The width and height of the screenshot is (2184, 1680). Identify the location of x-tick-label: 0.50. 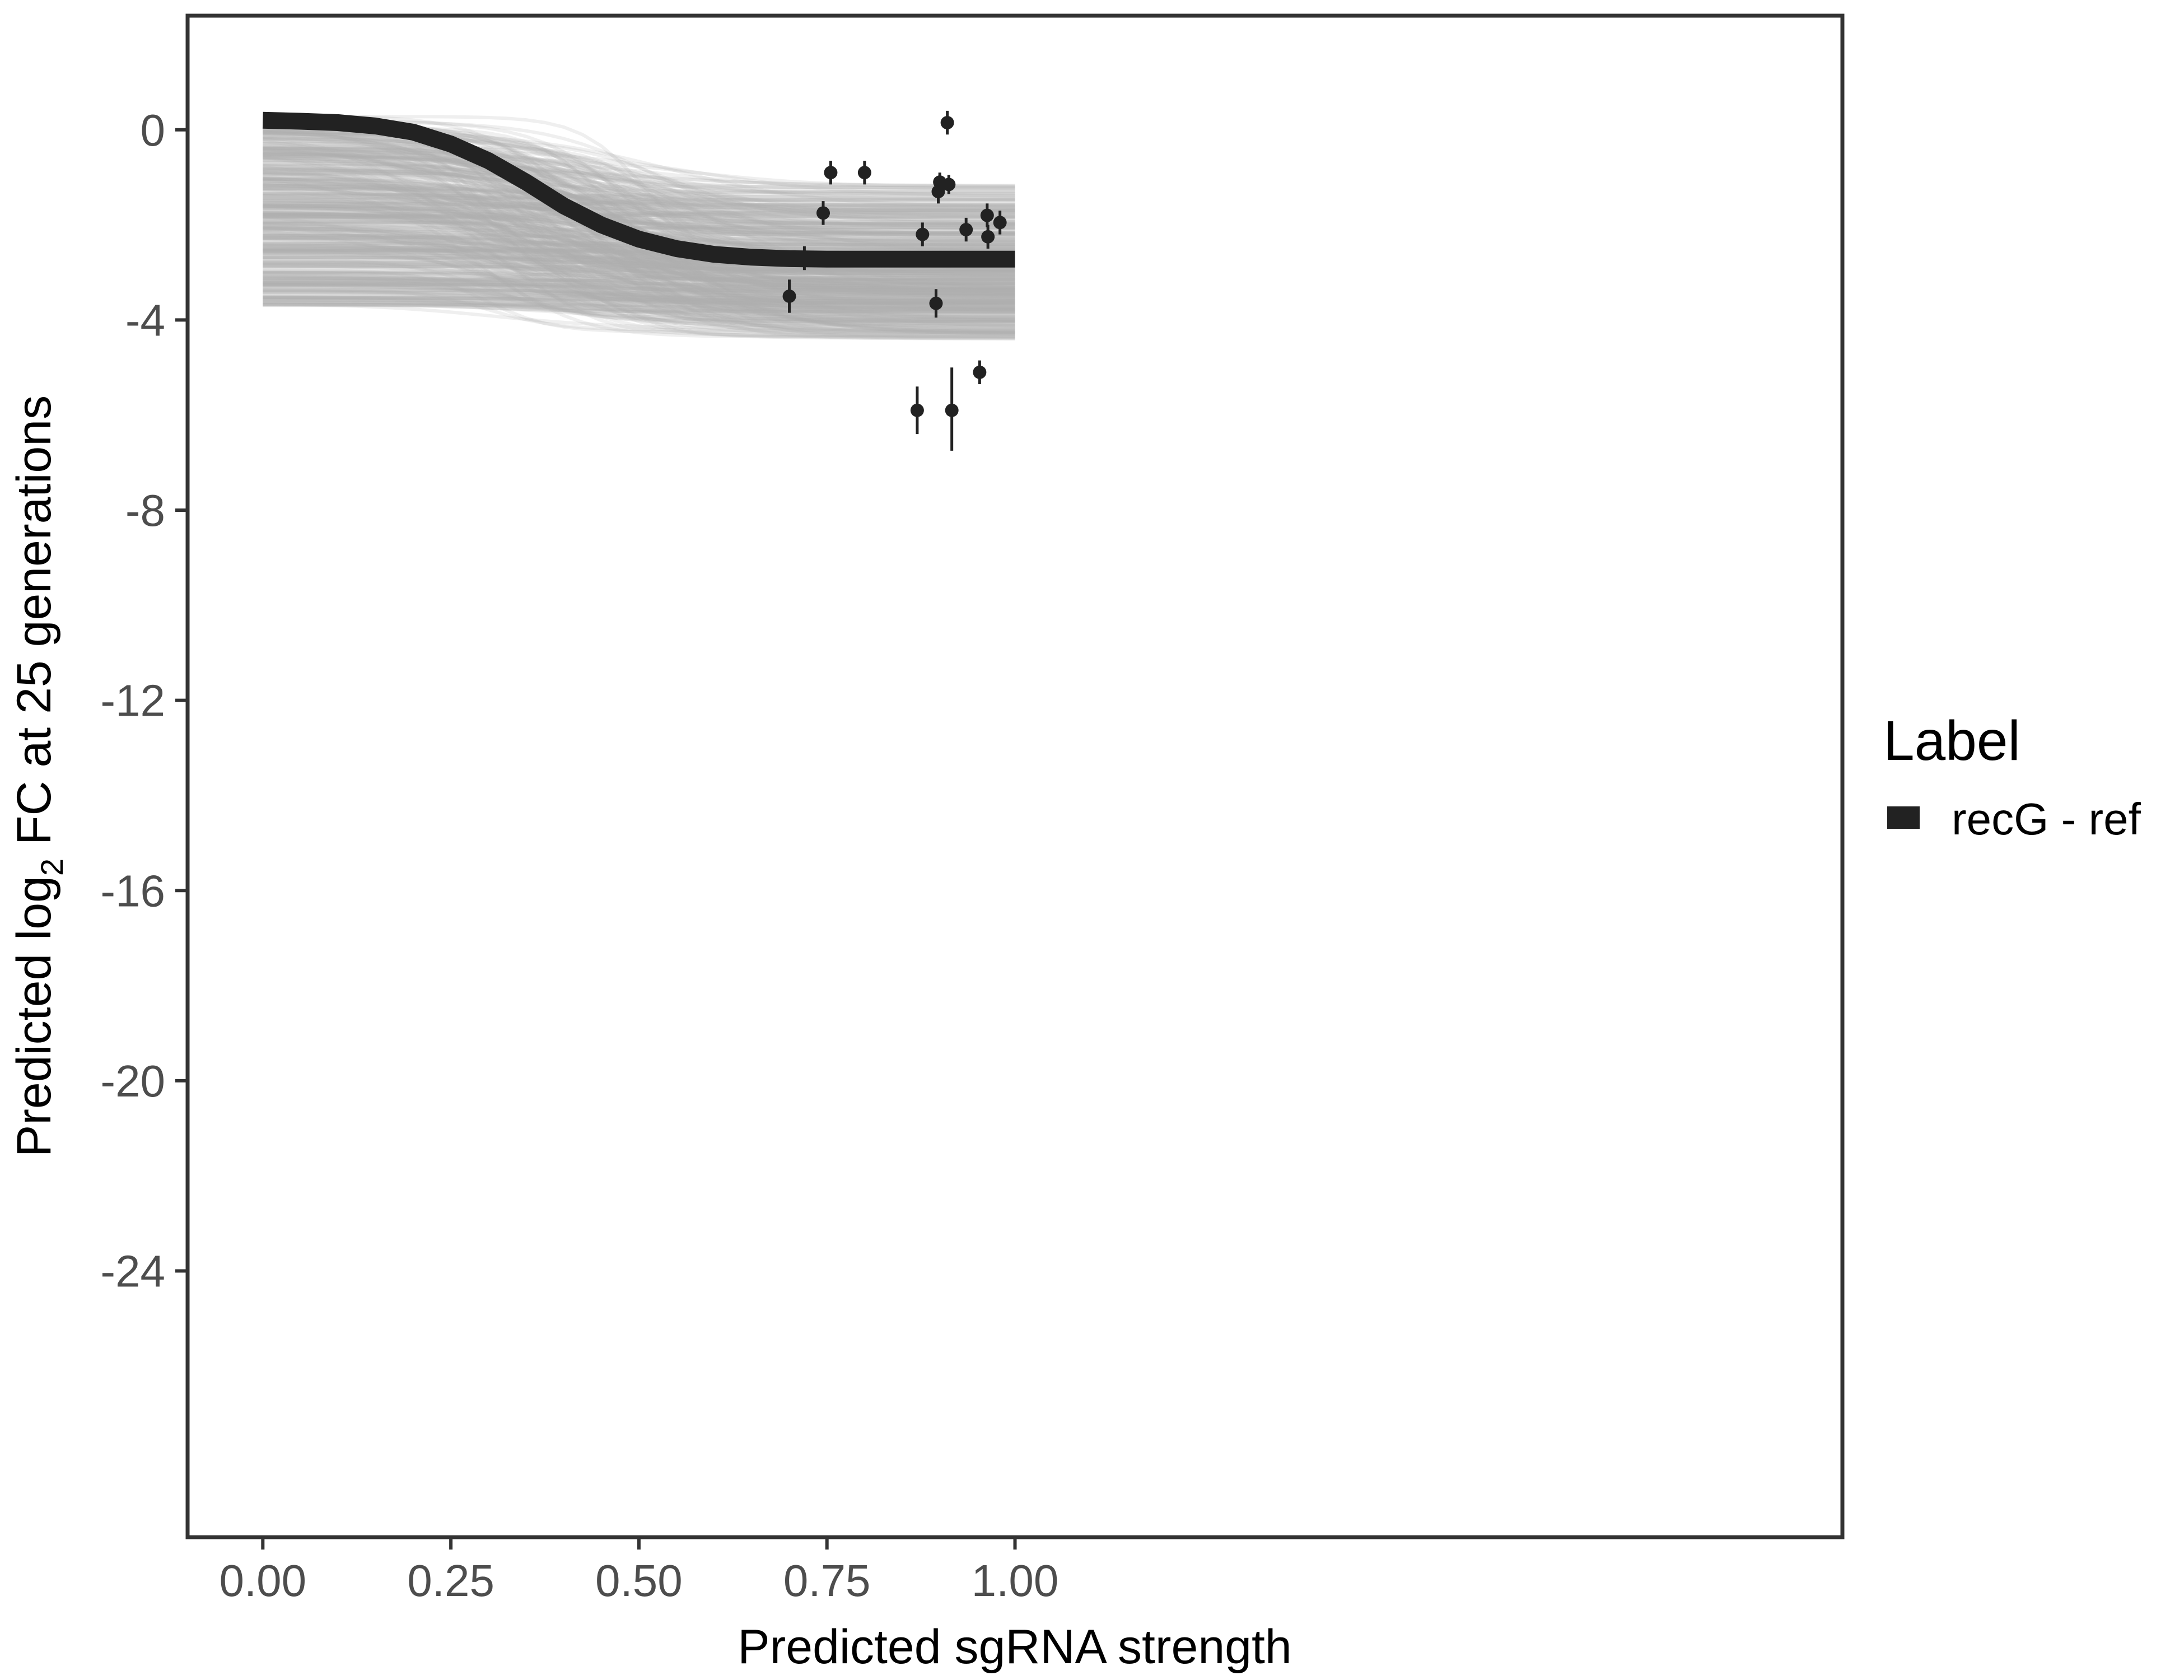
(639, 1581).